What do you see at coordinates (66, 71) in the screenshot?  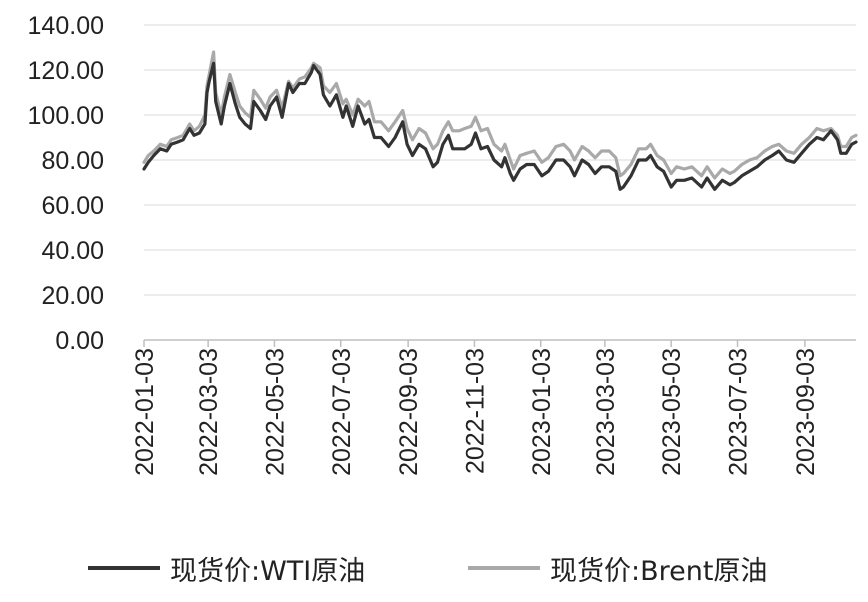 I see `y-tick-label: 120.00` at bounding box center [66, 71].